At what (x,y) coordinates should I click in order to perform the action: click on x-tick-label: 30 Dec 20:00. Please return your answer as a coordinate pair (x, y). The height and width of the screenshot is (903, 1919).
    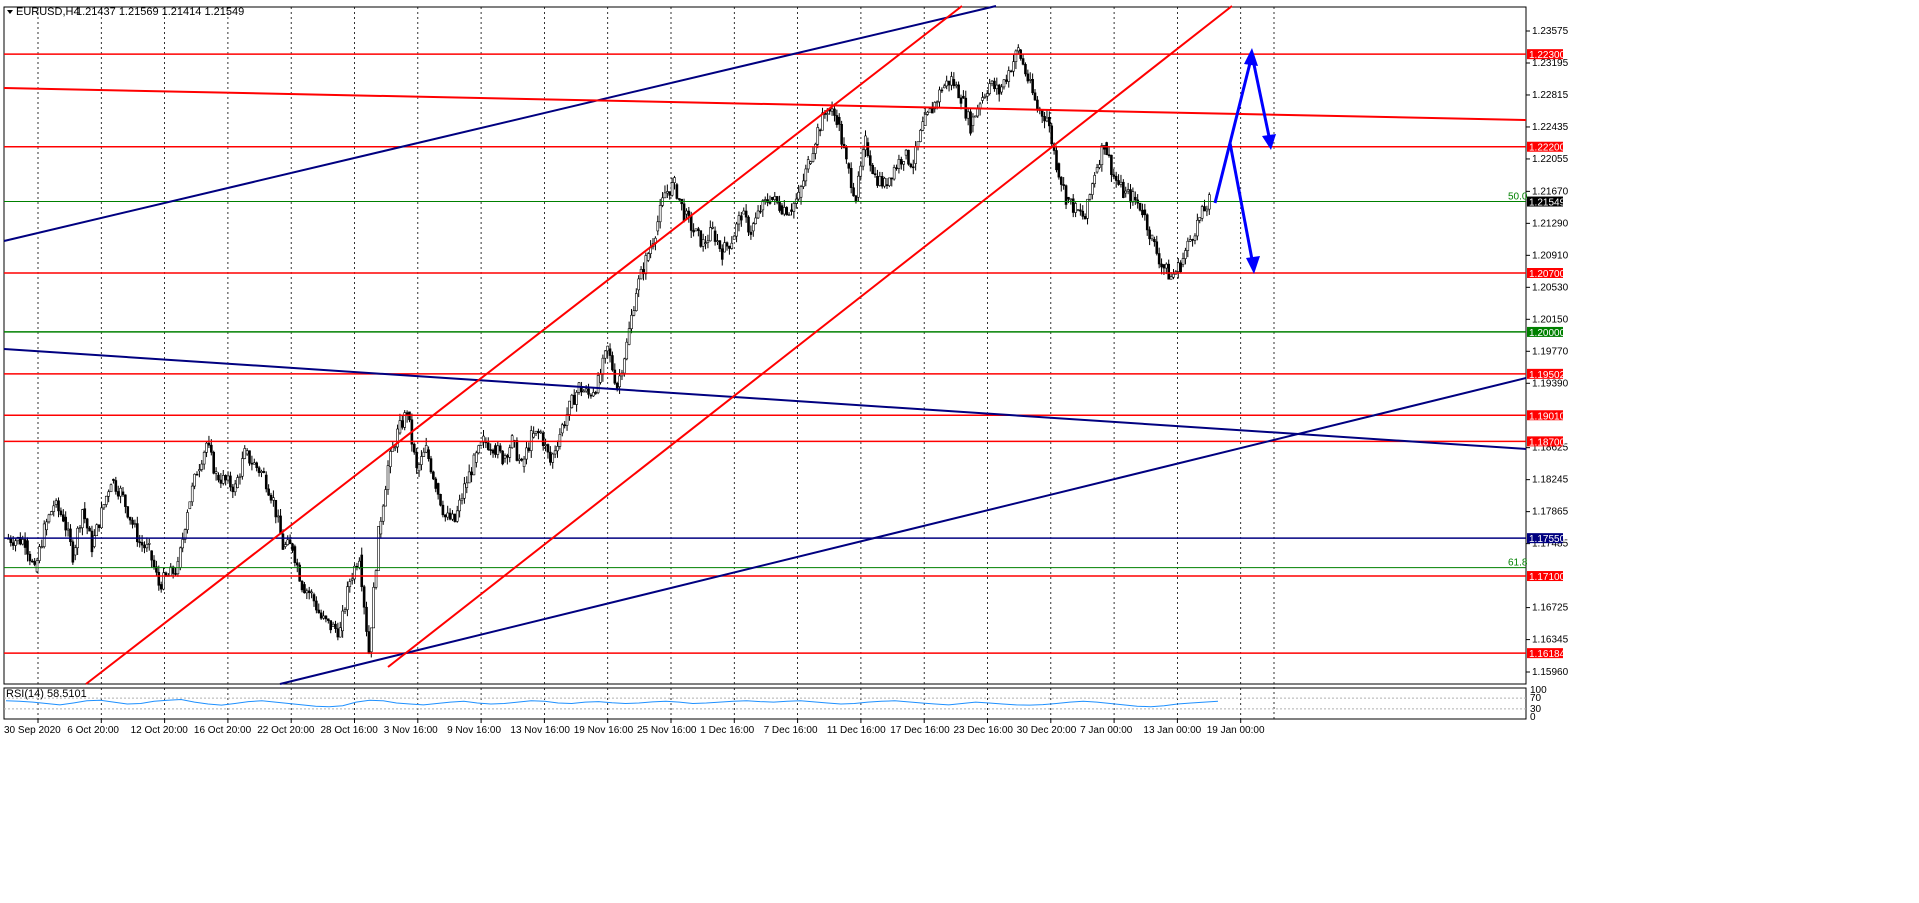
    Looking at the image, I should click on (1047, 730).